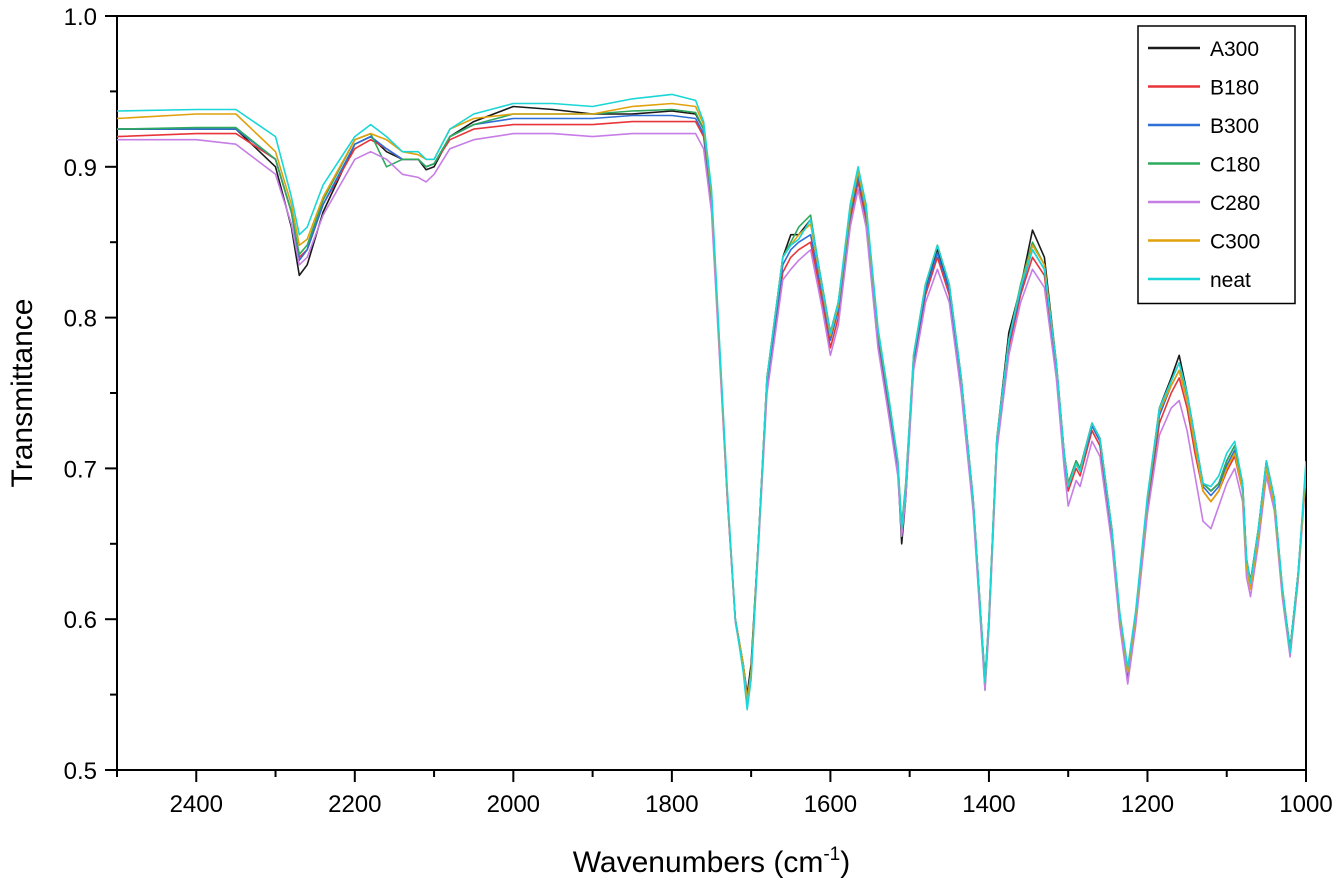 This screenshot has width=1339, height=885. Describe the element at coordinates (196, 804) in the screenshot. I see `x-tick-label: 2400` at that location.